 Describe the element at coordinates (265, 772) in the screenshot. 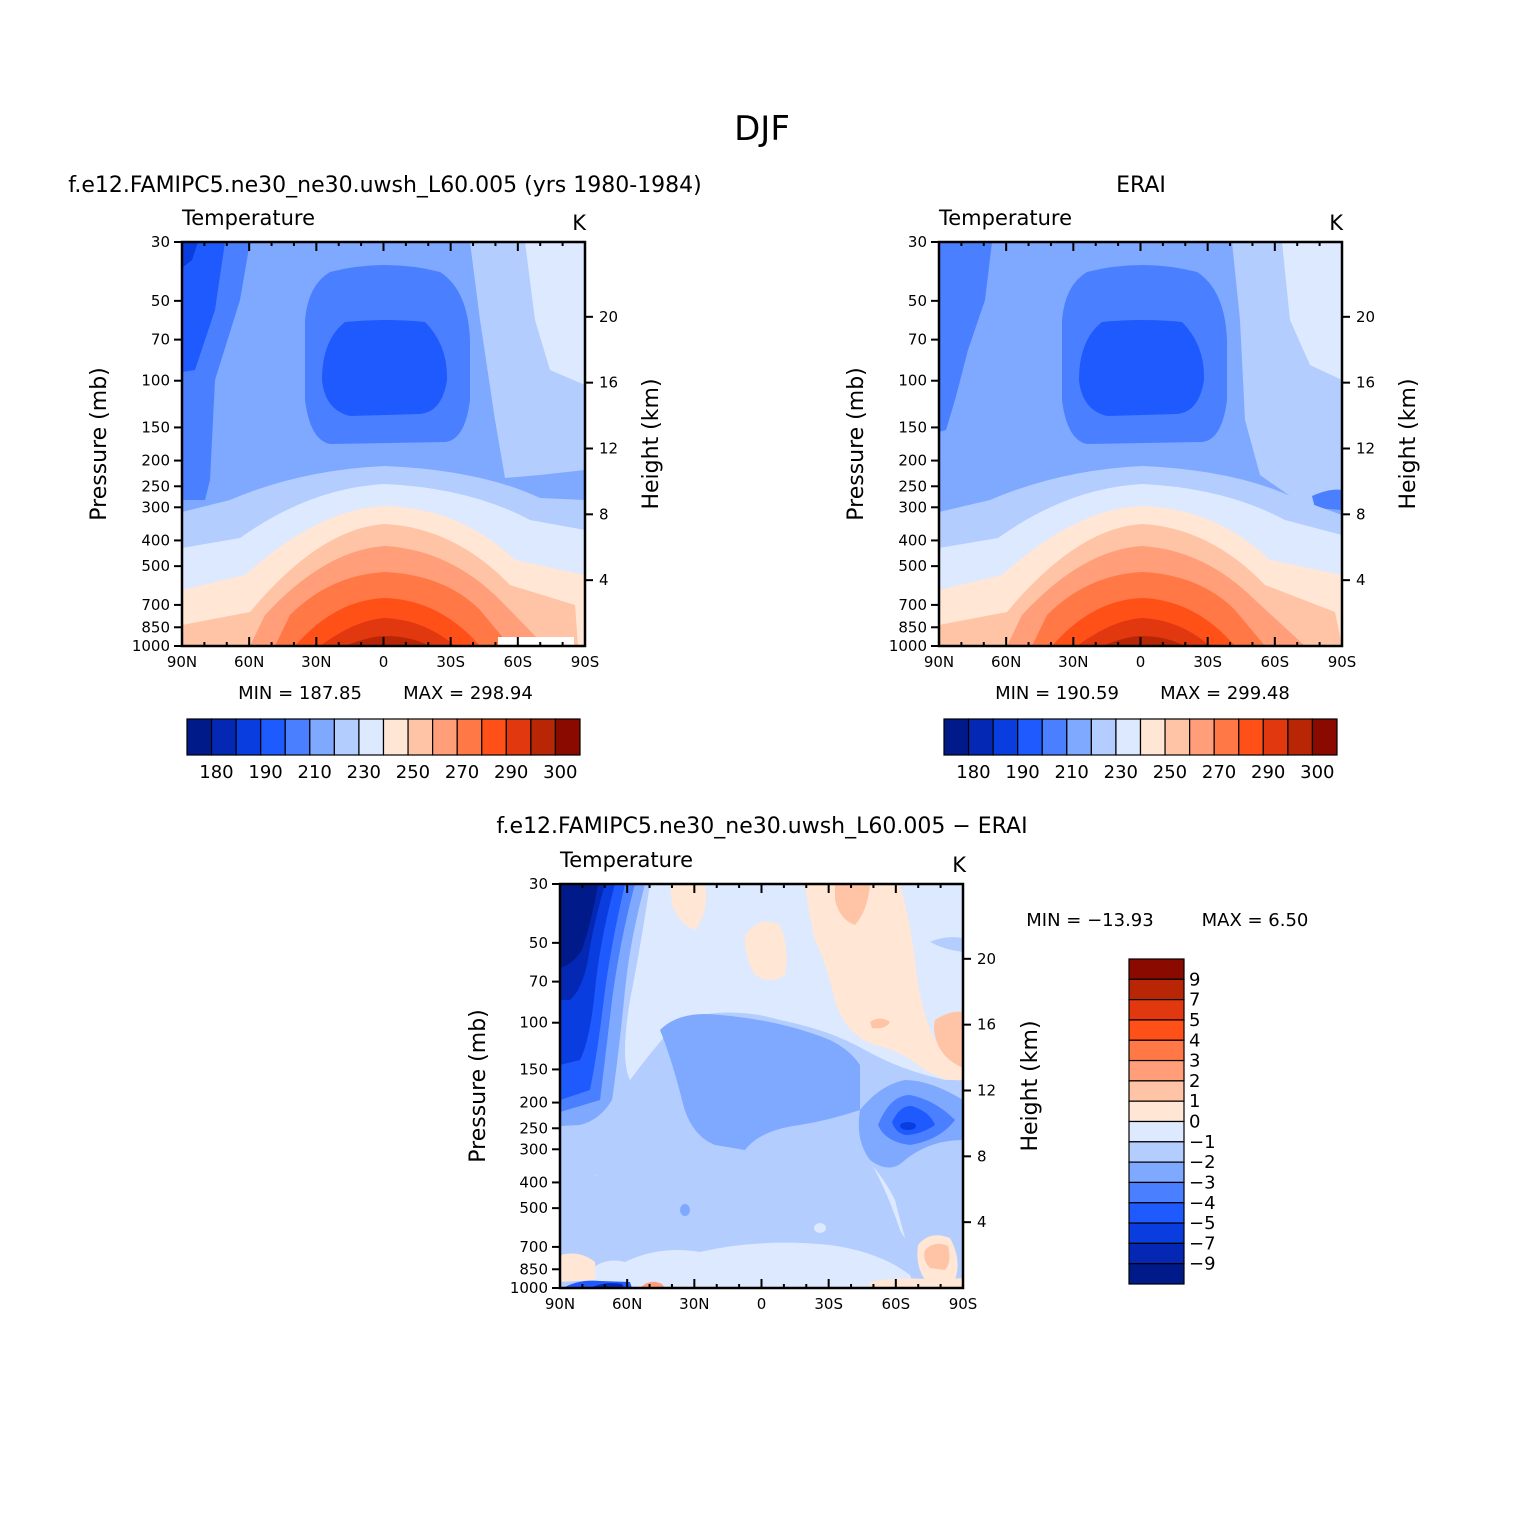

I see `colorbar-label: 190` at that location.